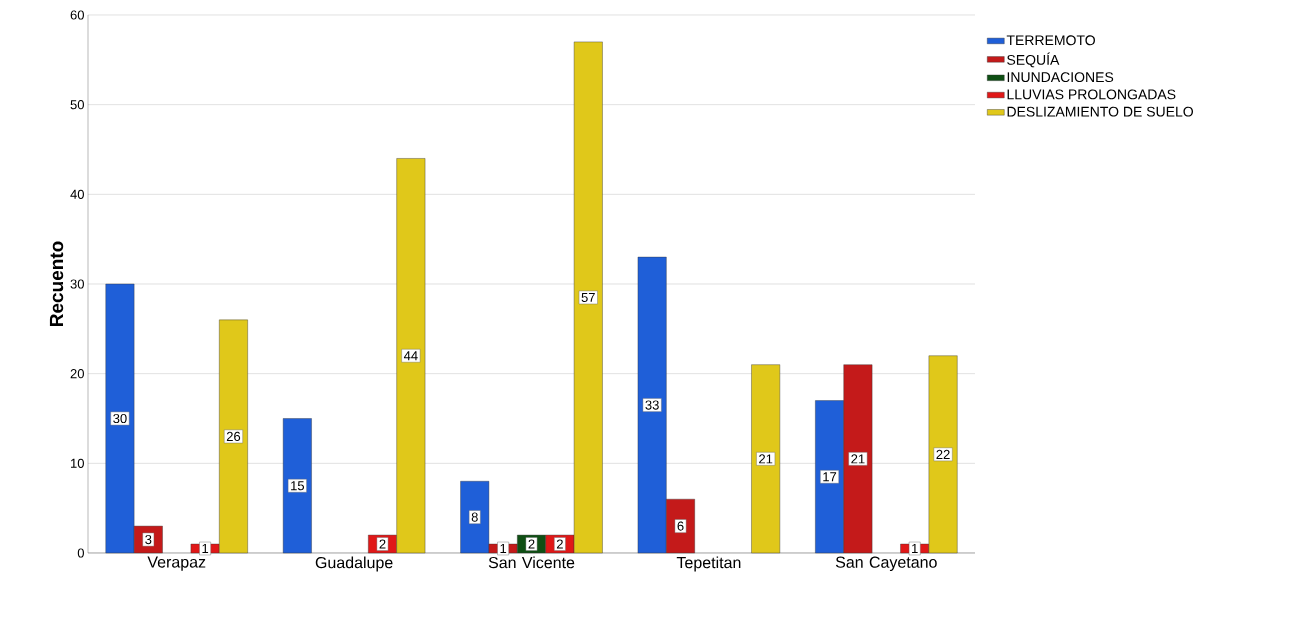 This screenshot has height=618, width=1296. What do you see at coordinates (77, 284) in the screenshot?
I see `y-tick-label: 30` at bounding box center [77, 284].